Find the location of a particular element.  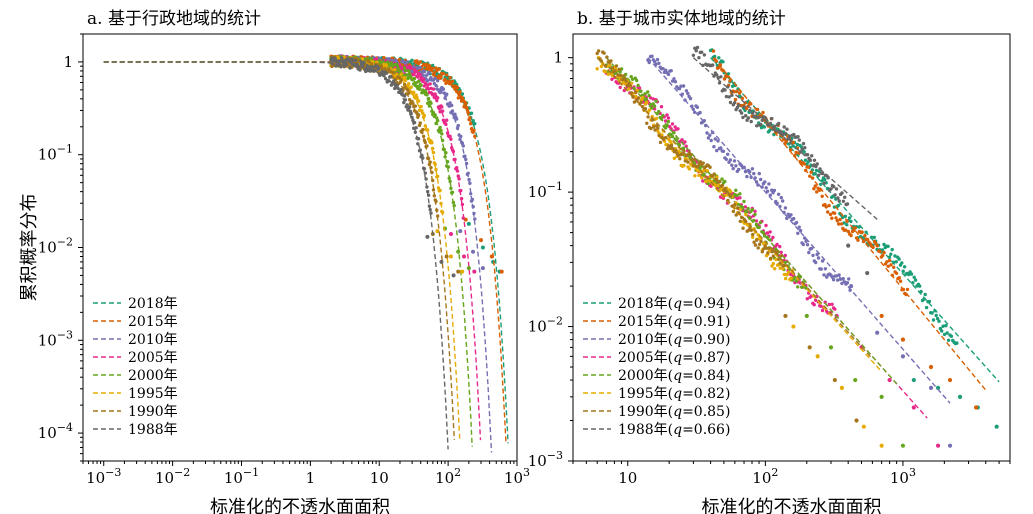

legend-label: 2000年(q=0.84) is located at coordinates (674, 376).